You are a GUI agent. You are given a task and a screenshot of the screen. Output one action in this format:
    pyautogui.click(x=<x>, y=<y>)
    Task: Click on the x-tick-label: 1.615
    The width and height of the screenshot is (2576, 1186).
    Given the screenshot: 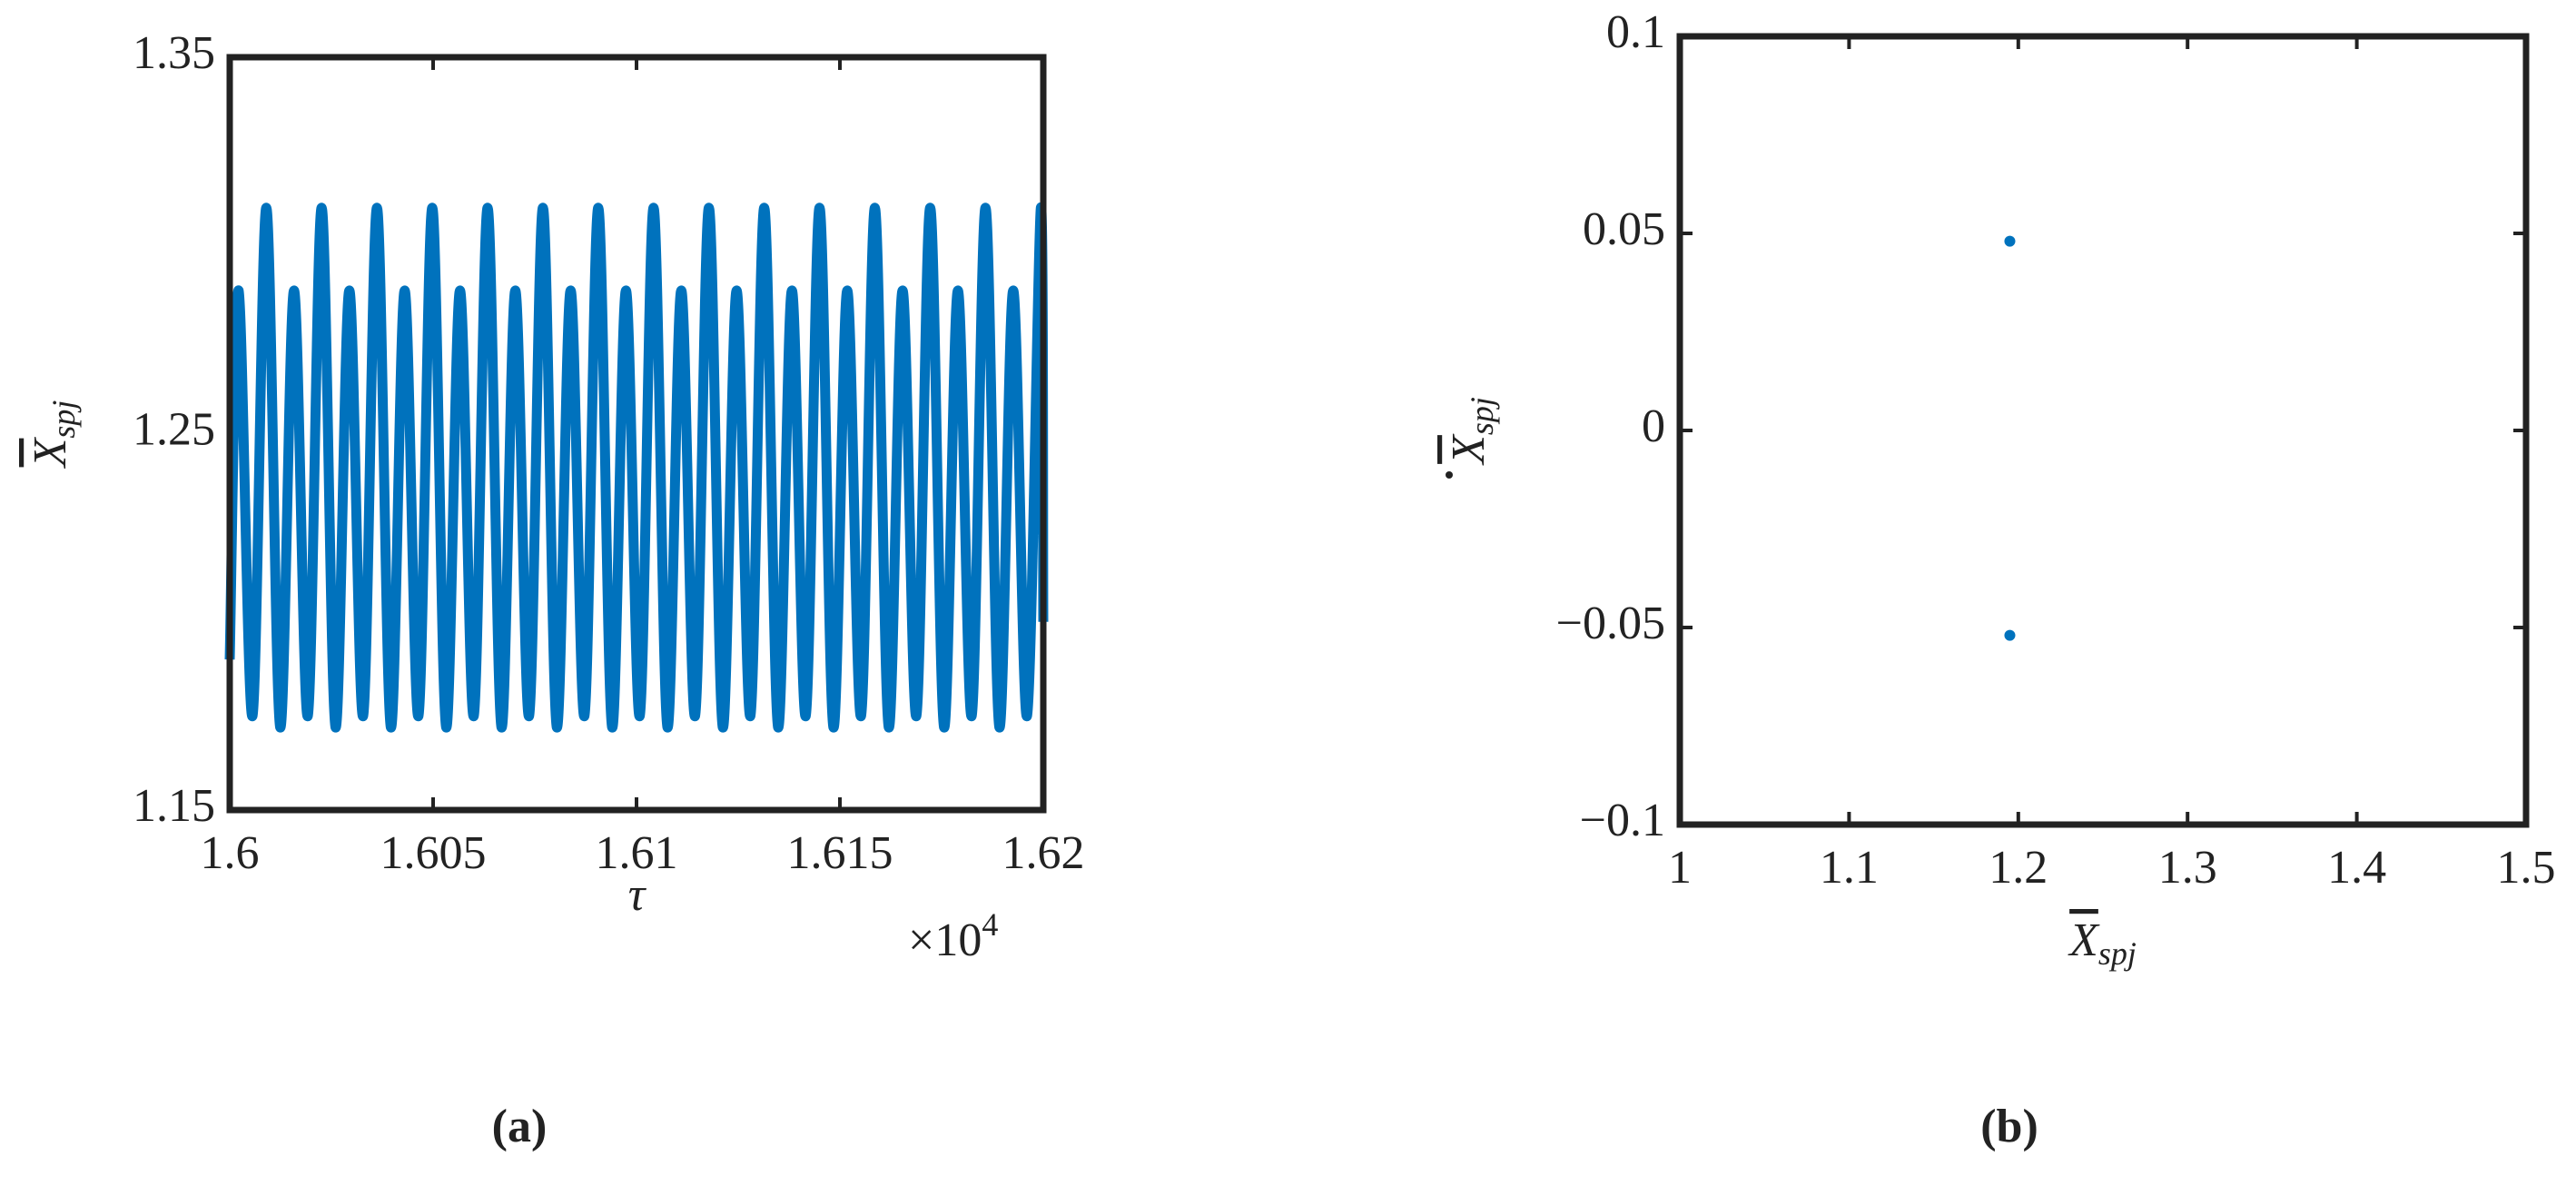 What is the action you would take?
    pyautogui.click(x=840, y=853)
    